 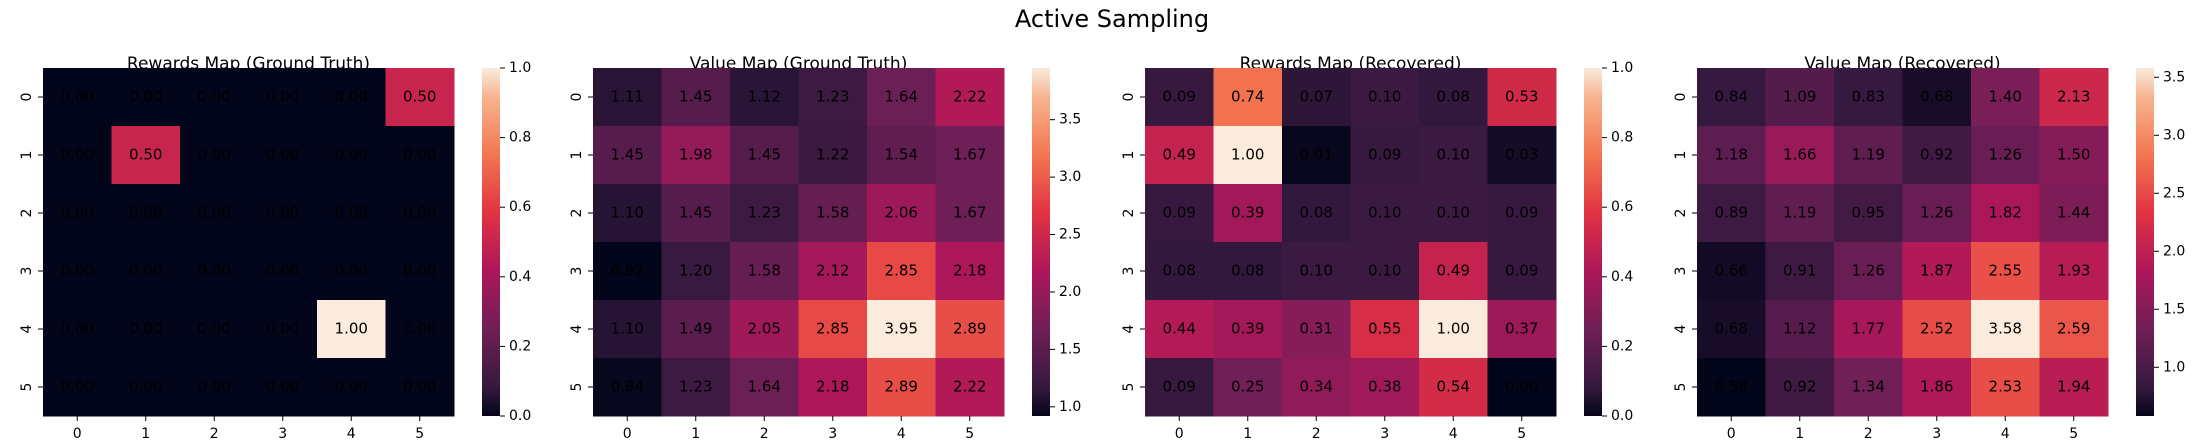 I want to click on cell-label: 1.20, so click(x=695, y=271).